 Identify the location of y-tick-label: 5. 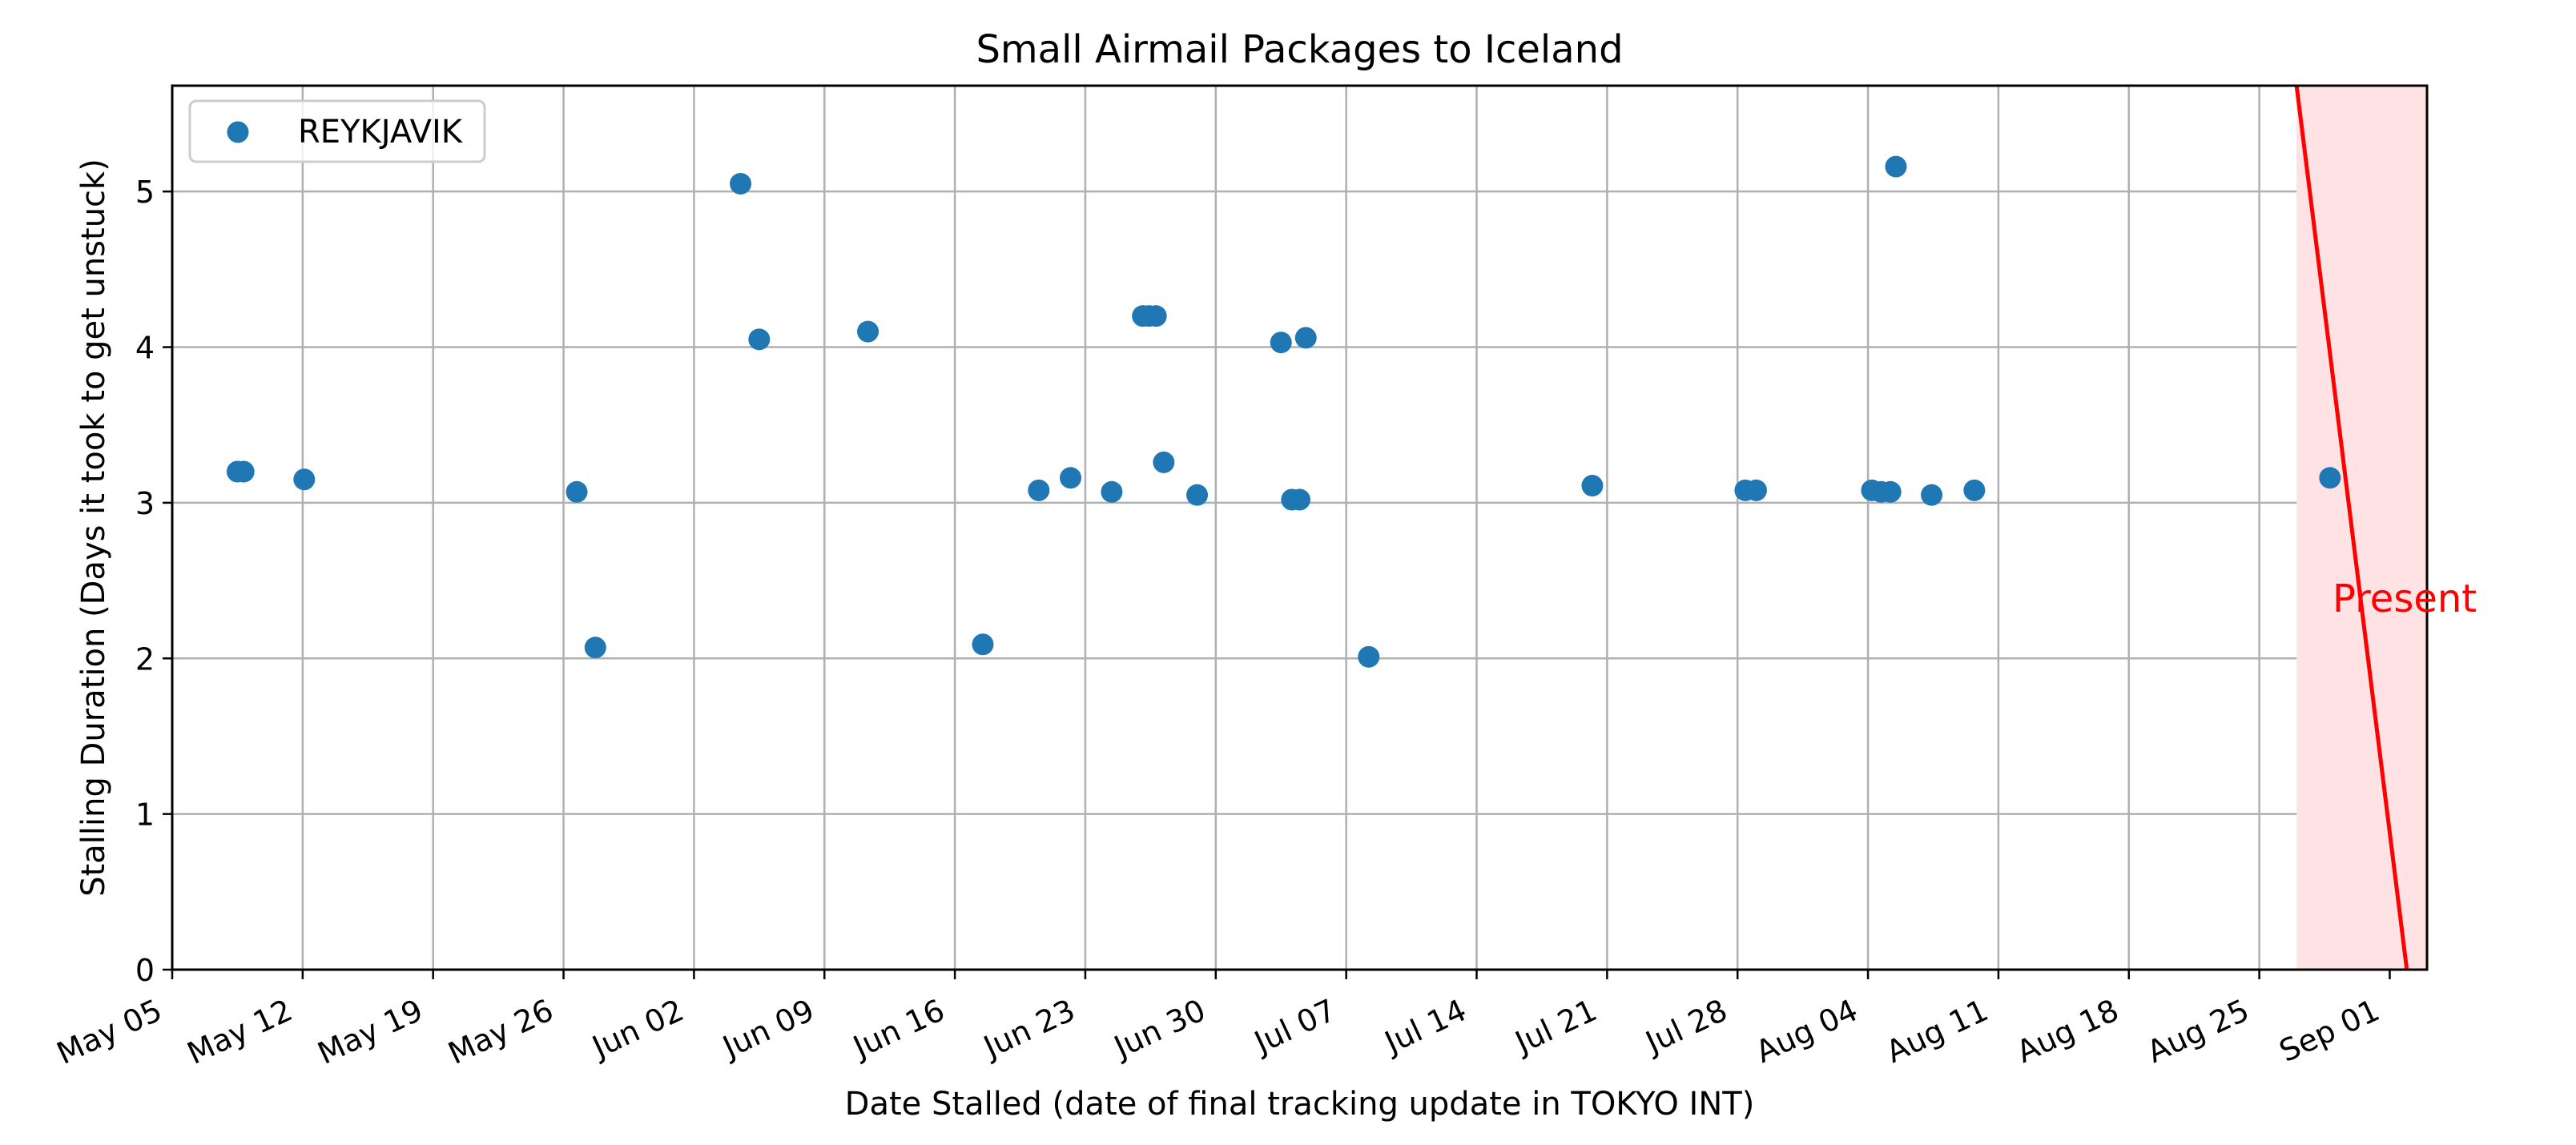
(145, 192).